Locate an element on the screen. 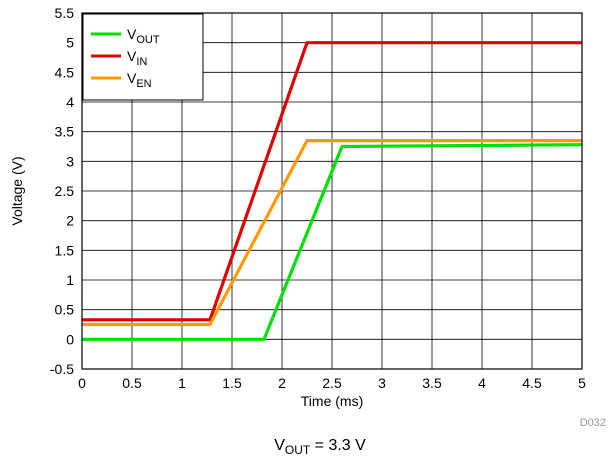  y-tick-label: 3 is located at coordinates (70, 161).